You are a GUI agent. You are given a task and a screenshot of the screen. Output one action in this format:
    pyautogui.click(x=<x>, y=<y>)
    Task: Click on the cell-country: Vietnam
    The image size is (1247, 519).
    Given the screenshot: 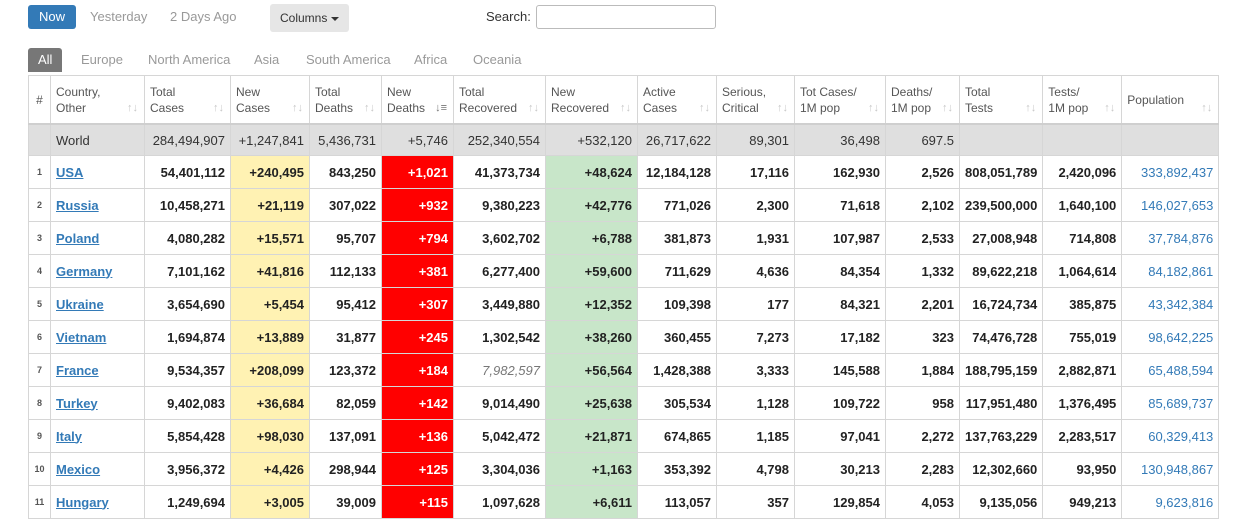 What is the action you would take?
    pyautogui.click(x=97, y=337)
    